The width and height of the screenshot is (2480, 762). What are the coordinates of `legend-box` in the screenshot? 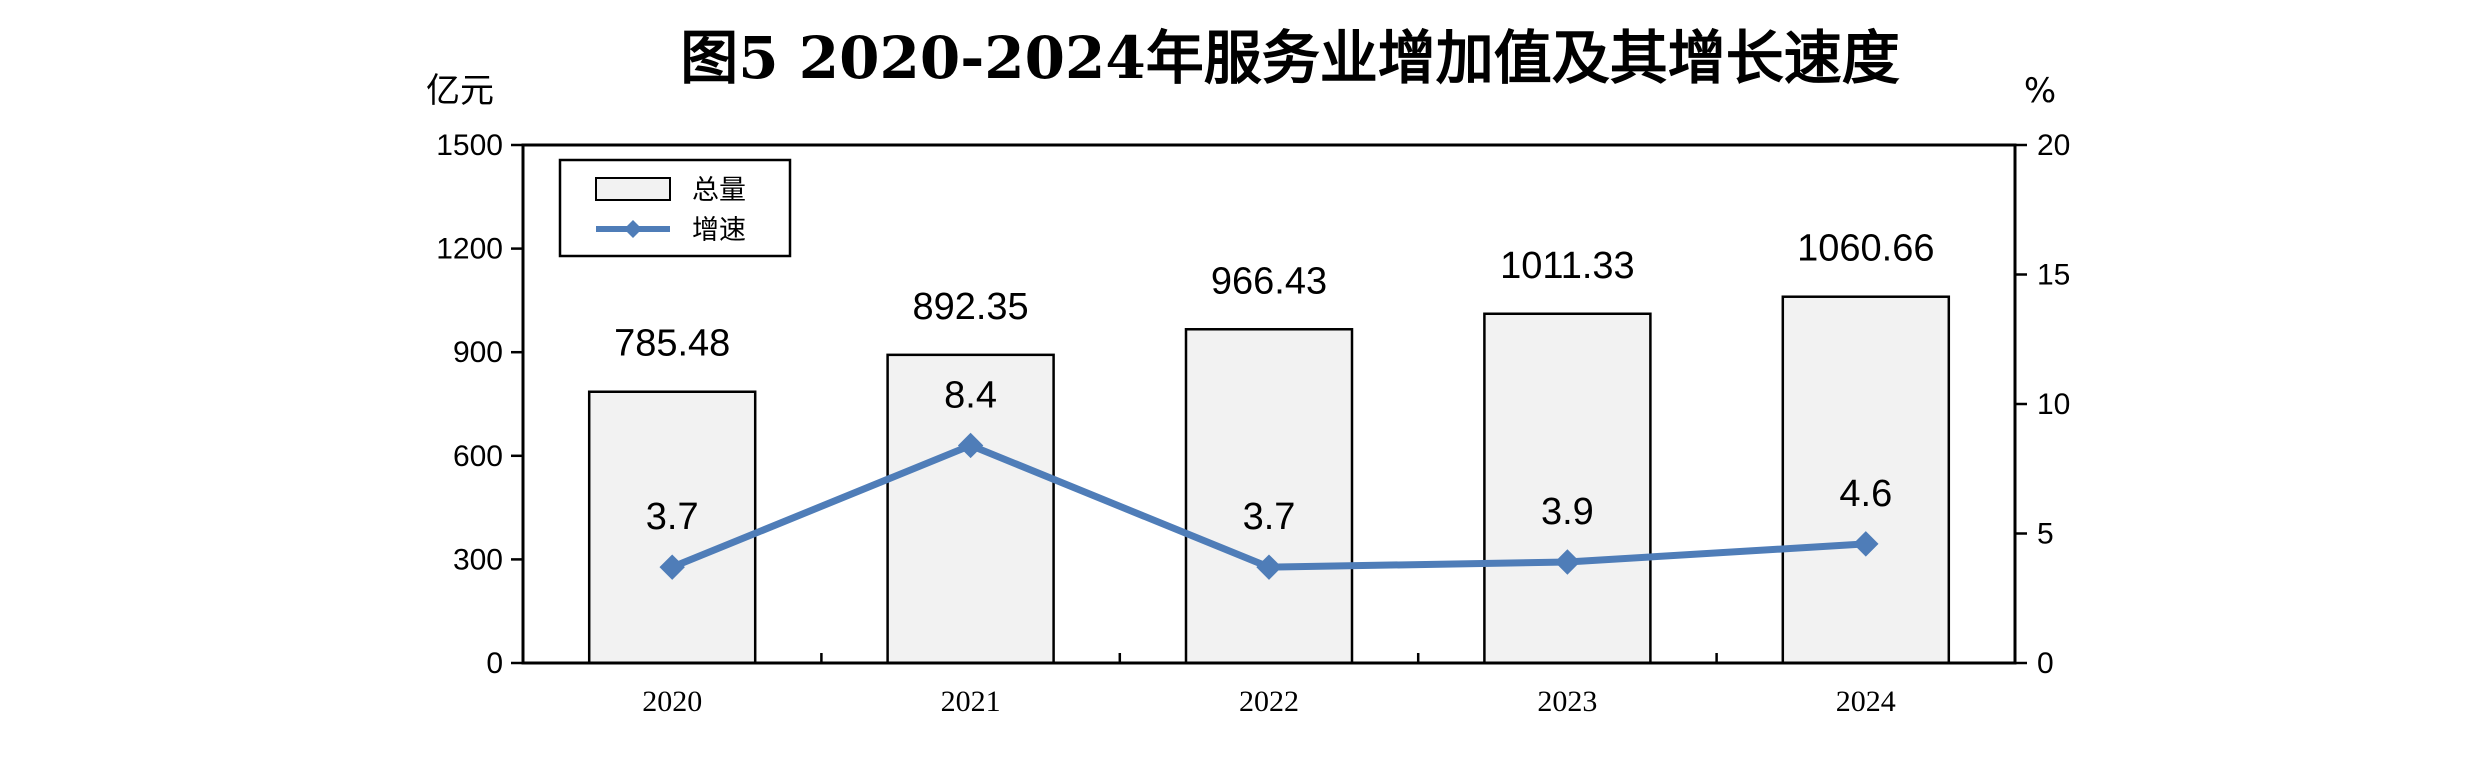 It's located at (675, 208).